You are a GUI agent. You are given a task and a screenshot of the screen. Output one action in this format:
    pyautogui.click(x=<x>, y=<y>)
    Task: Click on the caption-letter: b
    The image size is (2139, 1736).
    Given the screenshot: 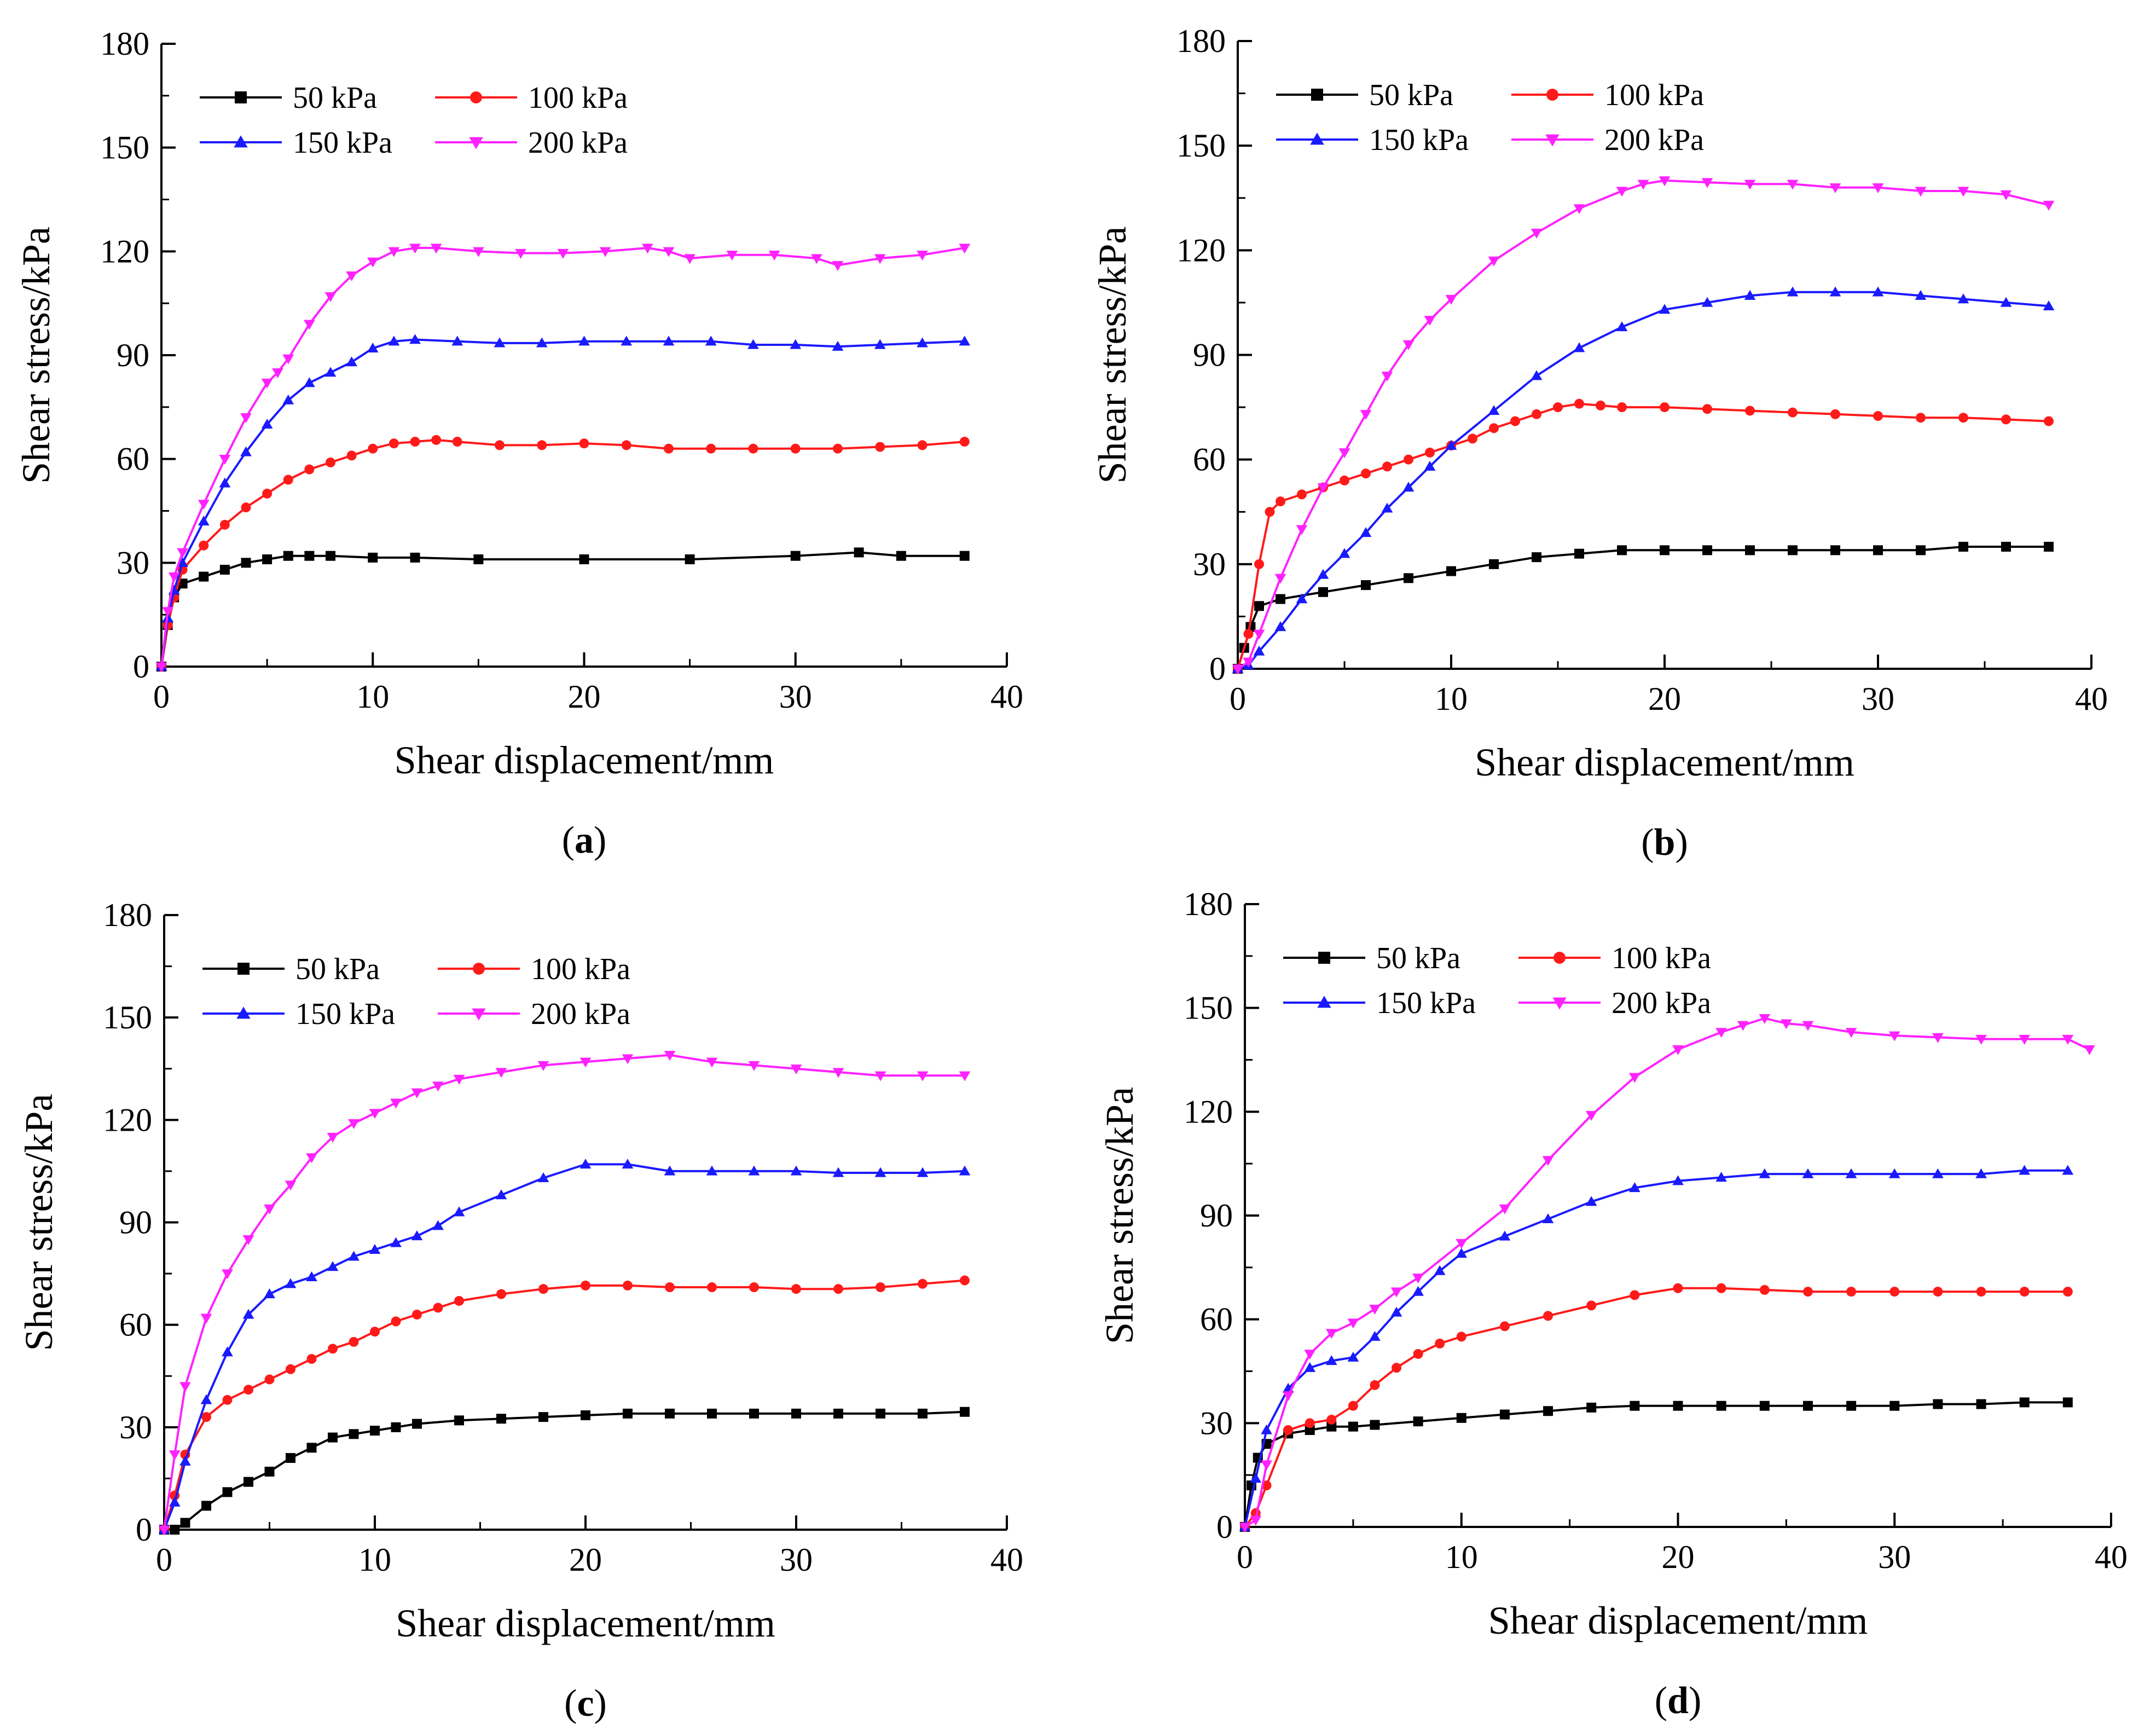 What is the action you would take?
    pyautogui.click(x=1665, y=842)
    